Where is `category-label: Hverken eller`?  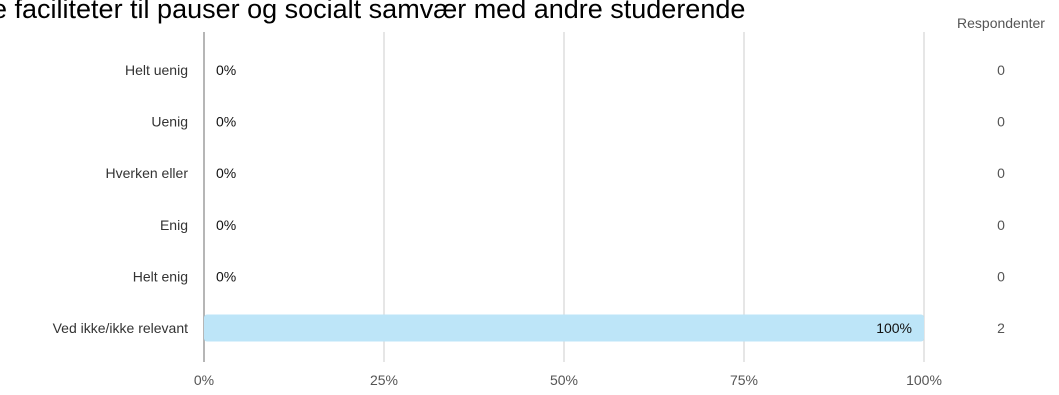
category-label: Hverken eller is located at coordinates (147, 173).